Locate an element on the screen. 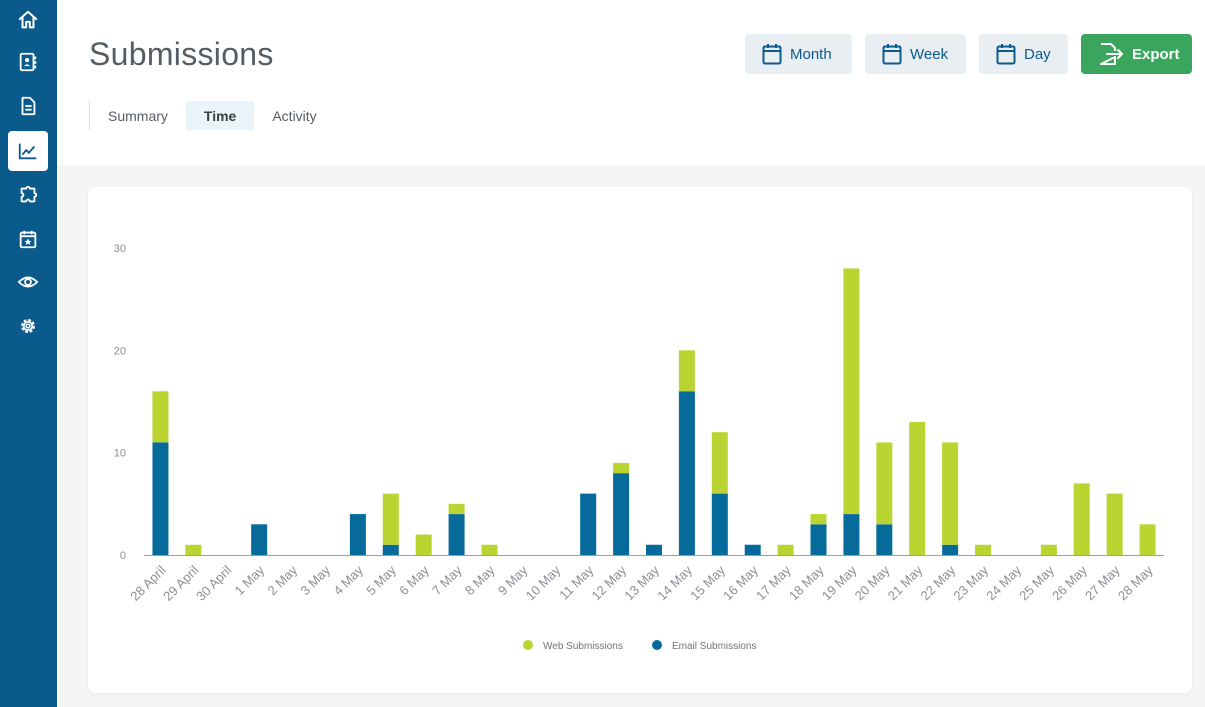  x-tick-label: 15 May is located at coordinates (707, 582).